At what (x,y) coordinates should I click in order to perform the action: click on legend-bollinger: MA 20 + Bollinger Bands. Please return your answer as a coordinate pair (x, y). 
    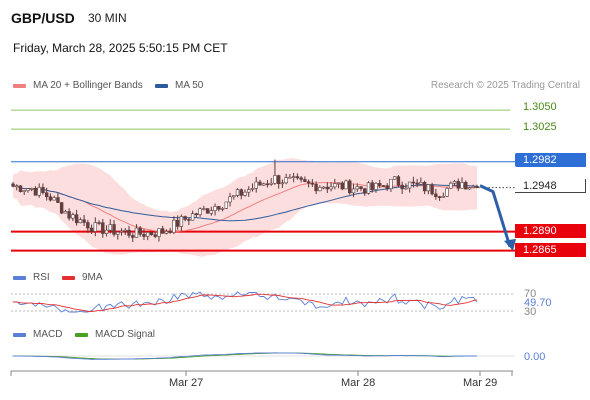
    Looking at the image, I should click on (78, 85).